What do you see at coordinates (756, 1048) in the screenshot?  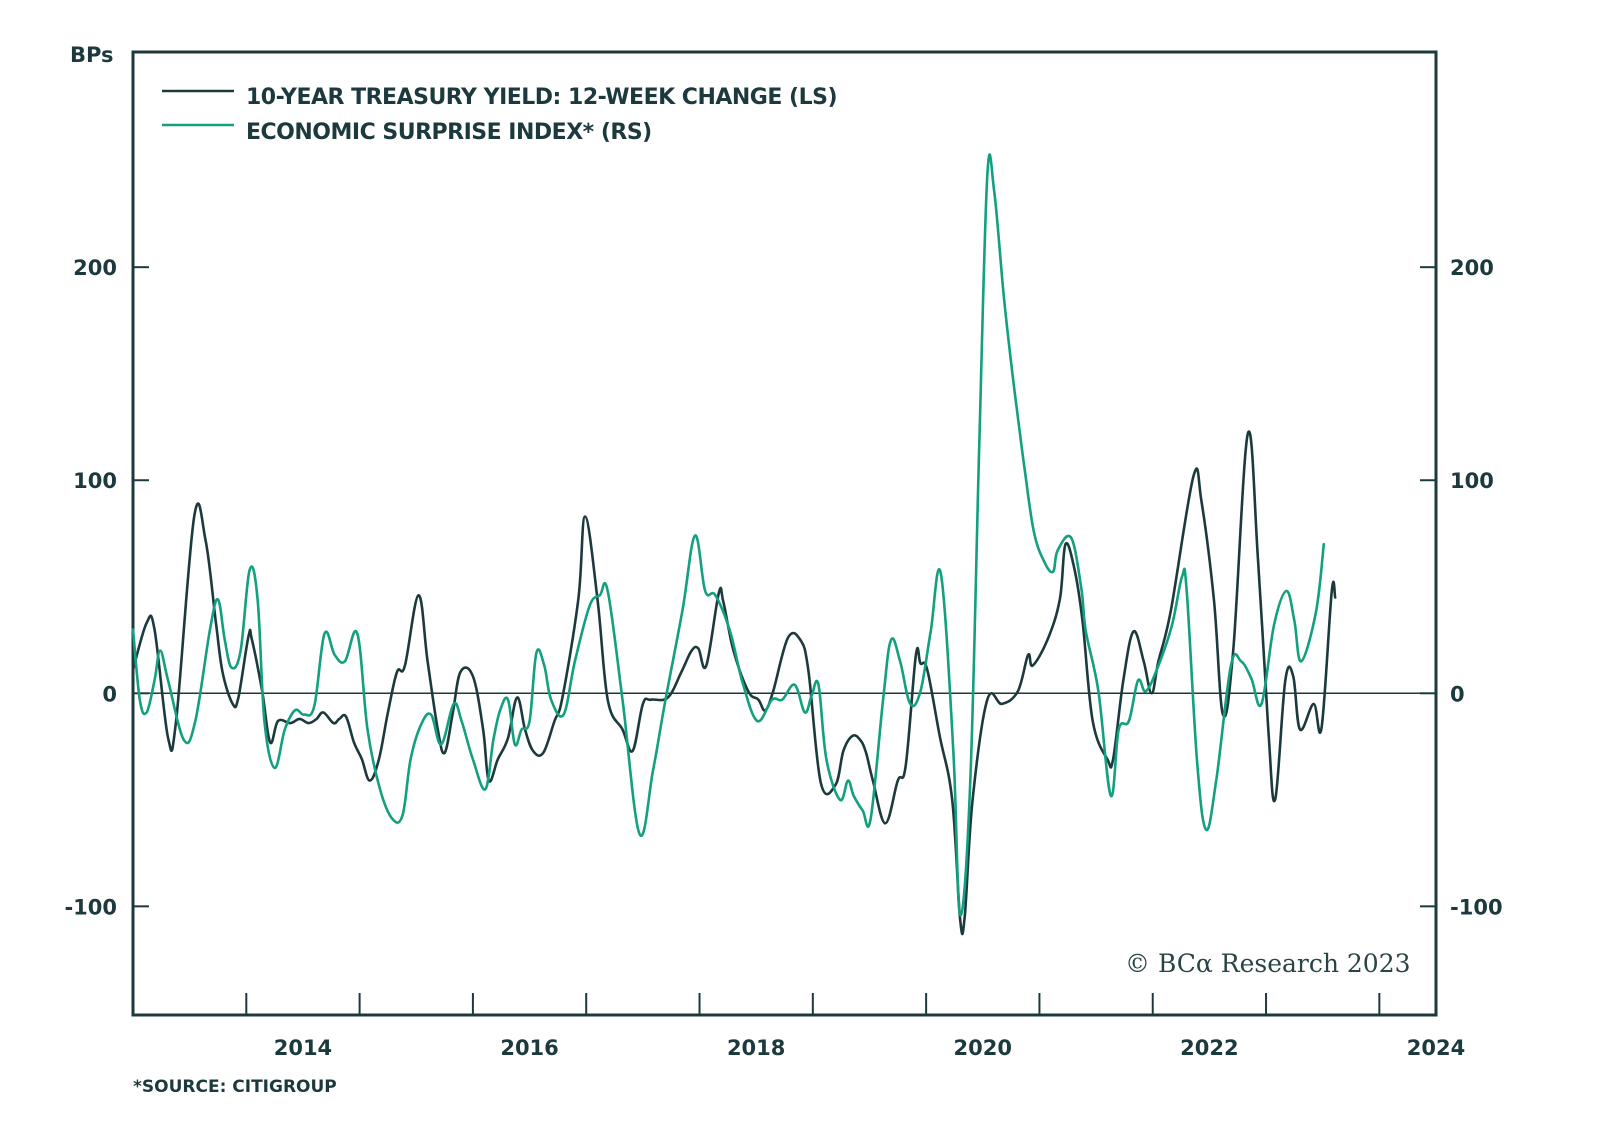 I see `x-tick-label: 2018` at bounding box center [756, 1048].